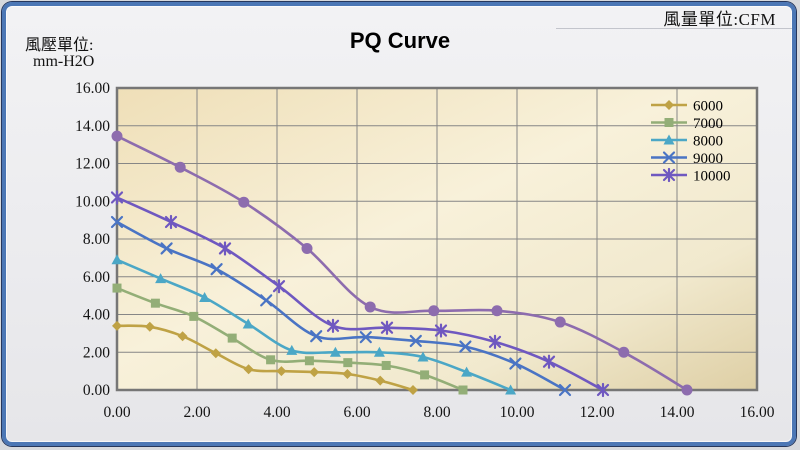 This screenshot has height=450, width=800. What do you see at coordinates (674, 28) in the screenshot?
I see `header-divider` at bounding box center [674, 28].